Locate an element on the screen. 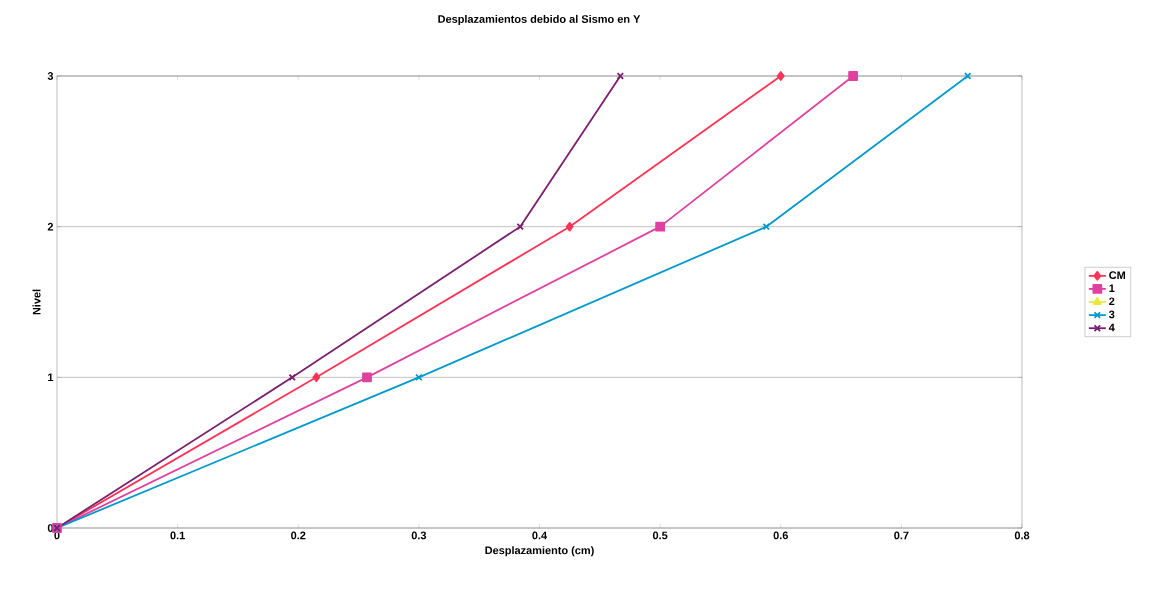  legend-label: 3 is located at coordinates (1111, 314).